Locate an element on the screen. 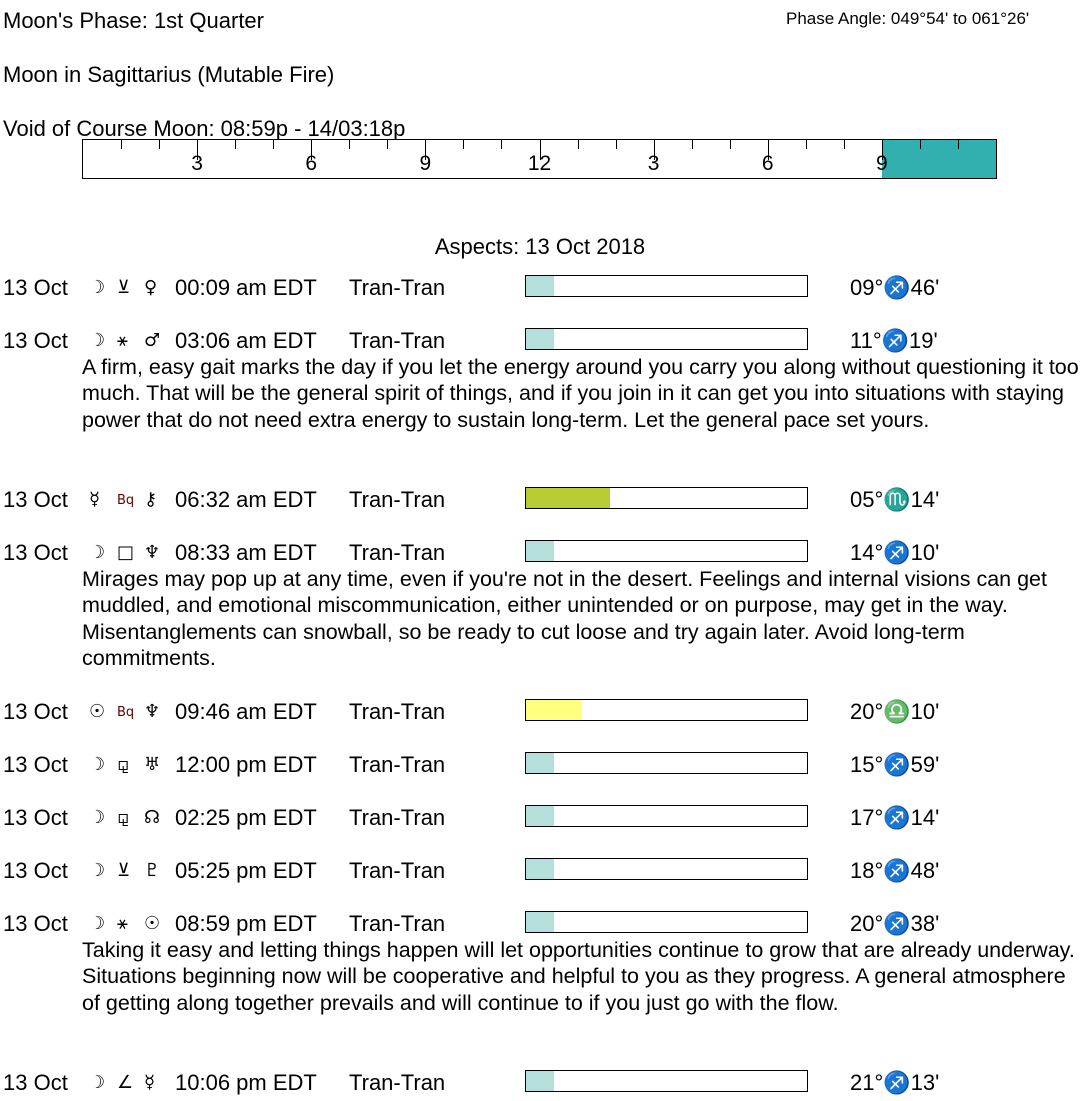  aspect-position: 18°♐48' is located at coordinates (895, 870).